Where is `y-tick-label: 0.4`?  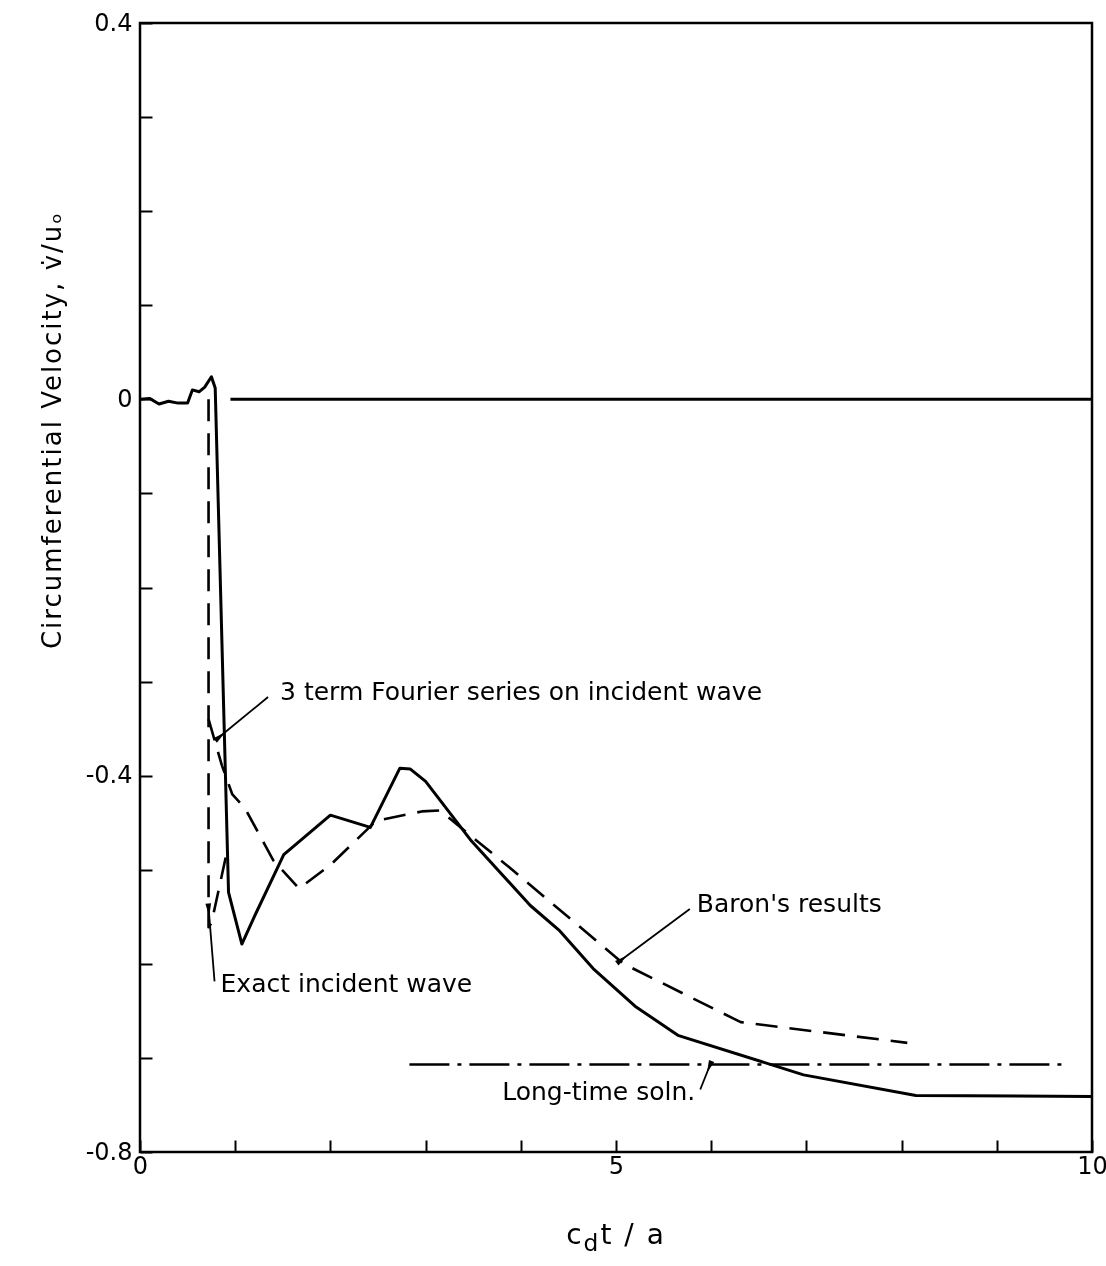
y-tick-label: 0.4 is located at coordinates (113, 22).